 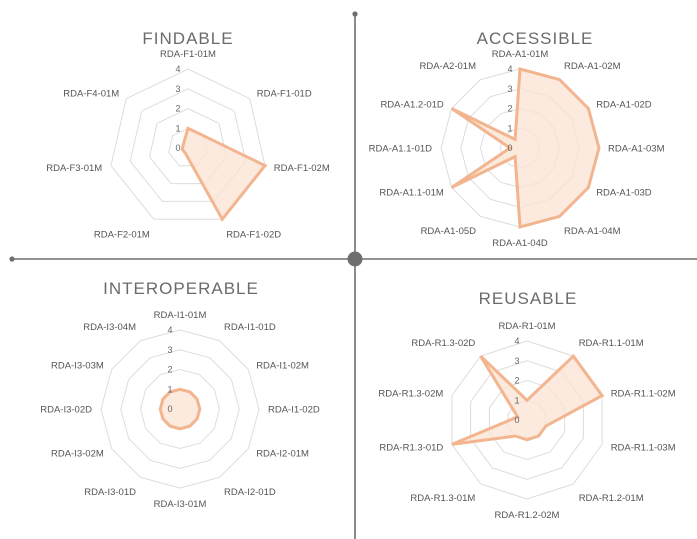 I want to click on axis-label: RDA-I1-01D, so click(x=250, y=327).